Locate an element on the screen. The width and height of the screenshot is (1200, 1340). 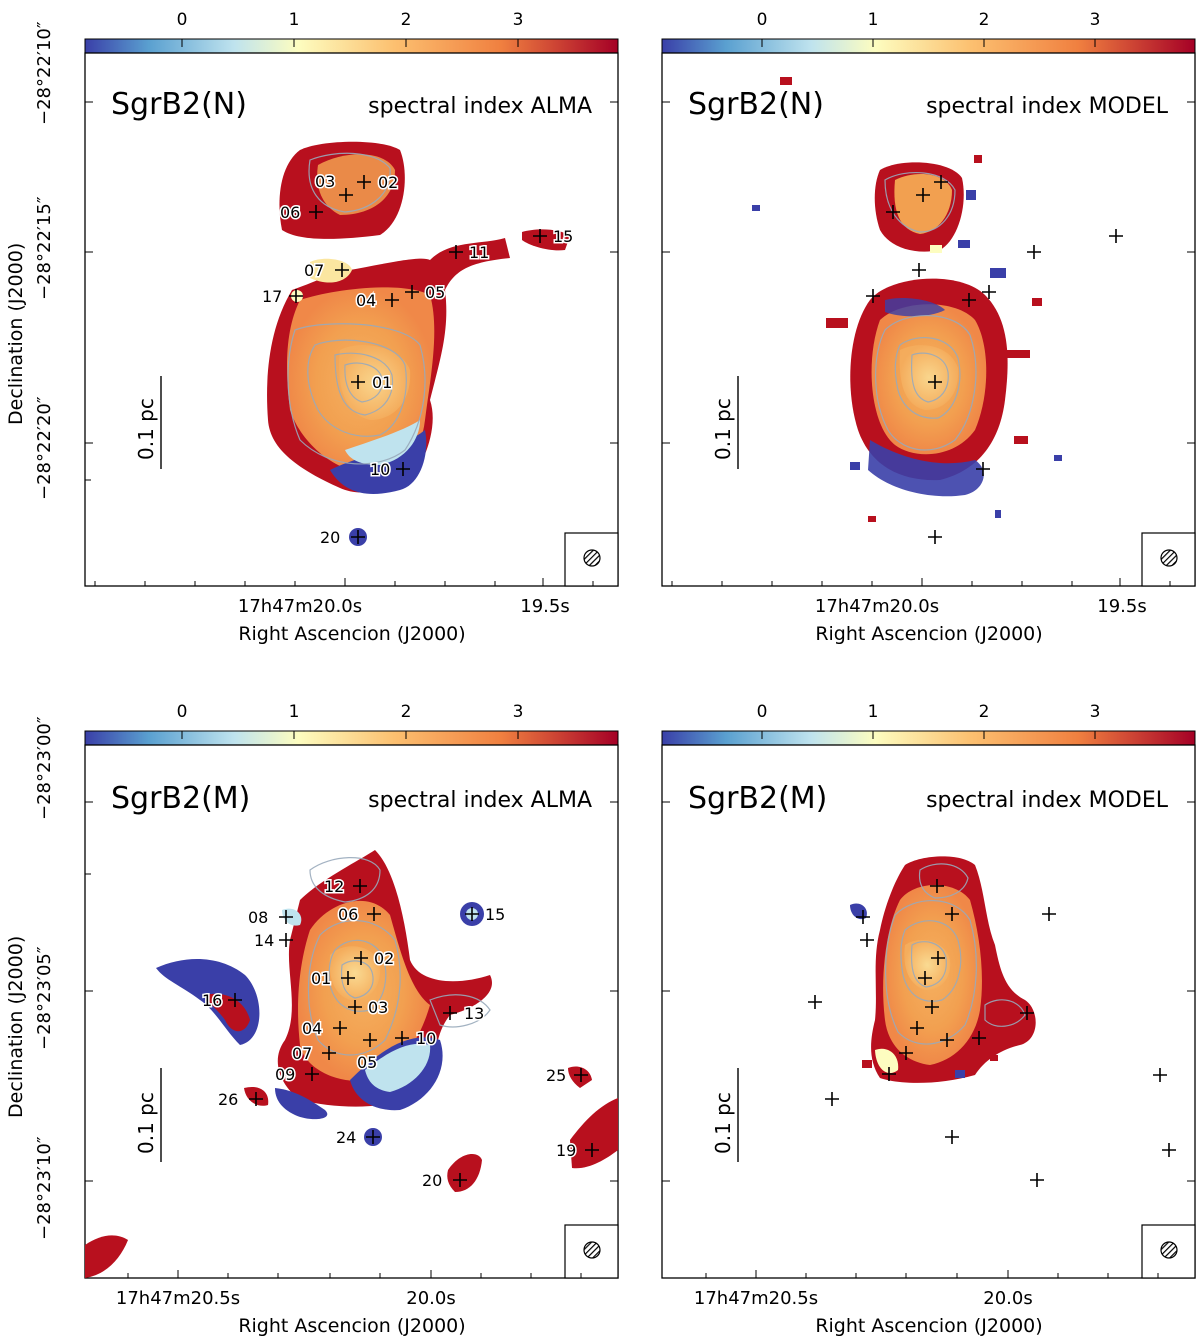
y-tick-label: −28°22′10″ is located at coordinates (44, 73).